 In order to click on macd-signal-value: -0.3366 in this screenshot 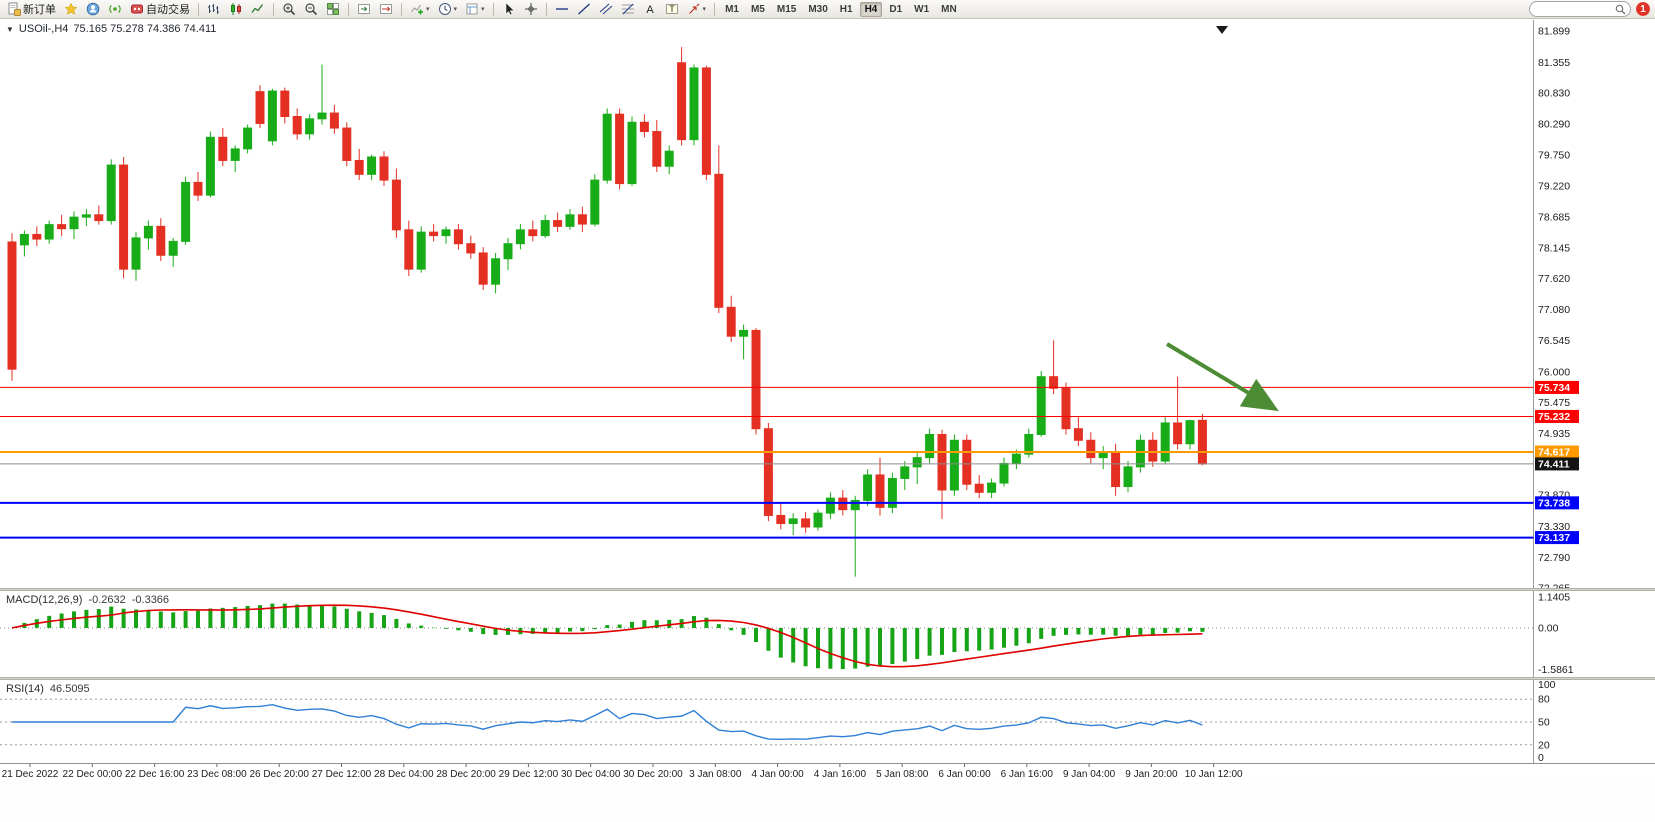, I will do `click(150, 600)`.